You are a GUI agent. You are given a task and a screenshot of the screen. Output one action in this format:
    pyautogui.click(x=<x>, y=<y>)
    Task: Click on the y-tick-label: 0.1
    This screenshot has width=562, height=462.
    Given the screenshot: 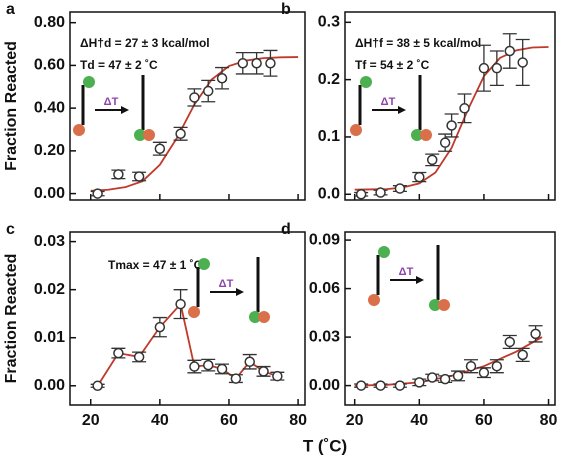 What is the action you would take?
    pyautogui.click(x=329, y=136)
    